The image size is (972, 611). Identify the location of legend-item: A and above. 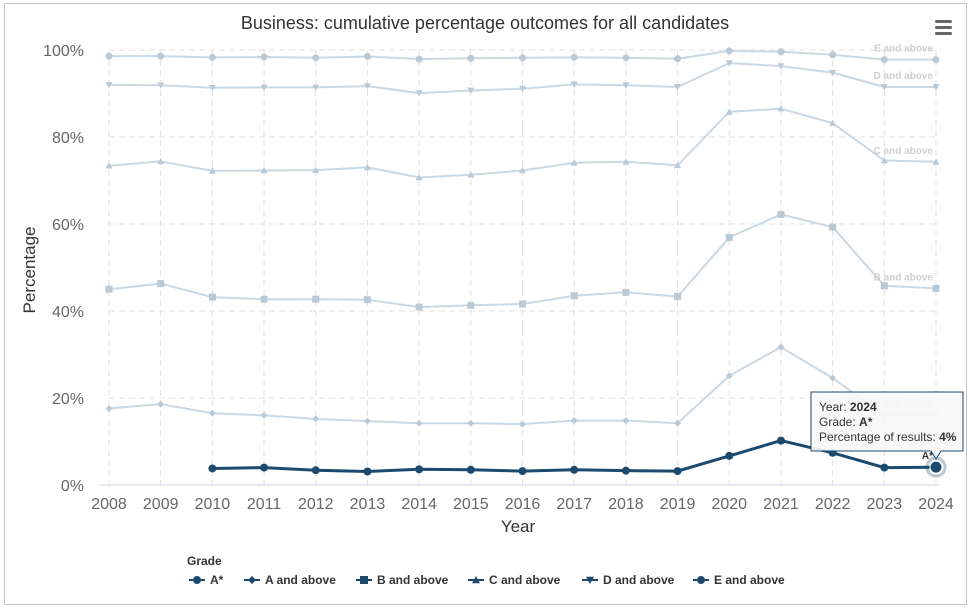
(290, 580).